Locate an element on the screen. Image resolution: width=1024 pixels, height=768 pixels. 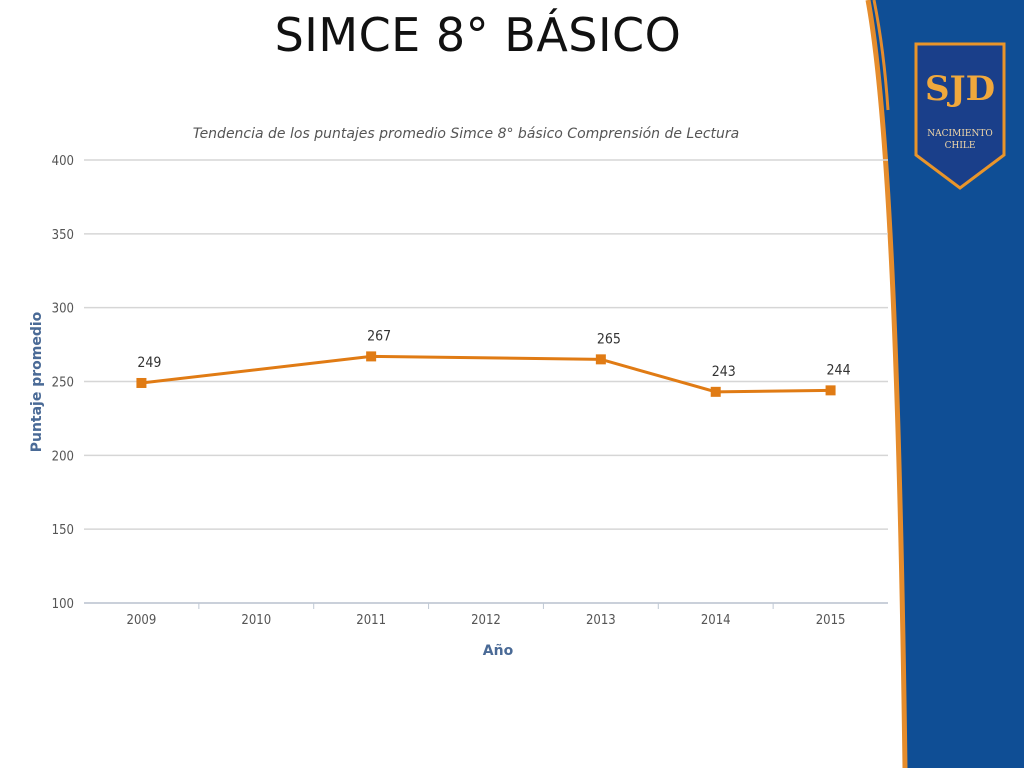
y-tick-label: 250 is located at coordinates (63, 383).